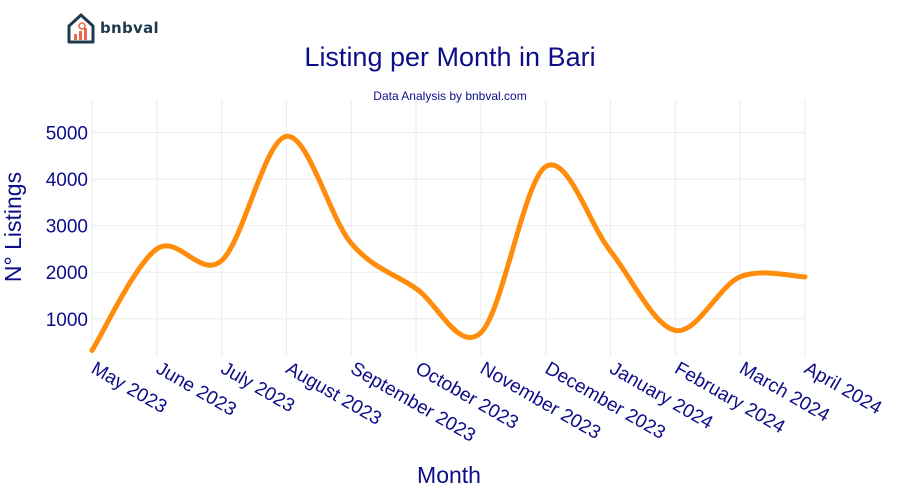 The width and height of the screenshot is (900, 500). Describe the element at coordinates (450, 57) in the screenshot. I see `chart-title: Listing per Month in Bari` at that location.